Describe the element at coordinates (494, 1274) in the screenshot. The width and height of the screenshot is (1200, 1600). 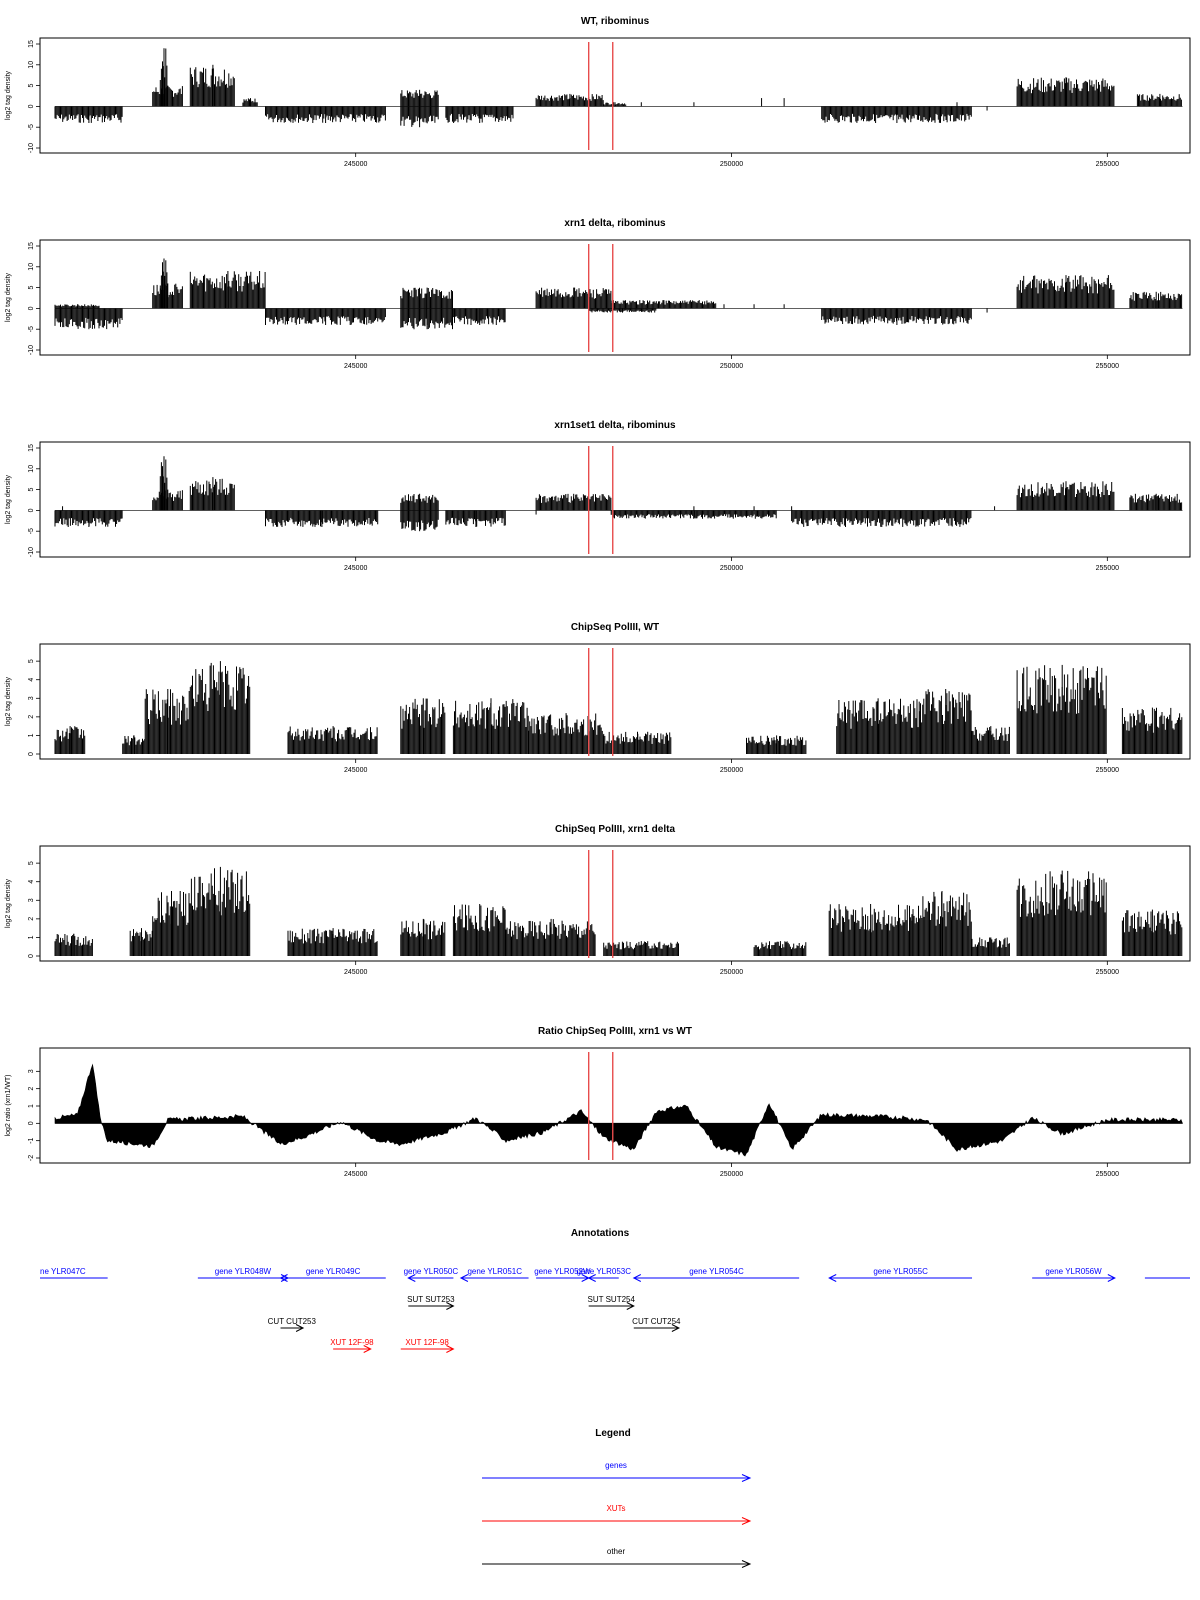
I see `annotation-gene-ylr051c: gene YLR051C` at that location.